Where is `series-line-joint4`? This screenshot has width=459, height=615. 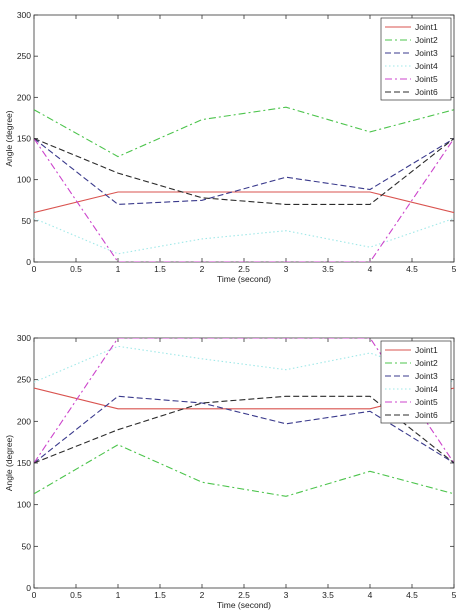
series-line-joint4 is located at coordinates (244, 236).